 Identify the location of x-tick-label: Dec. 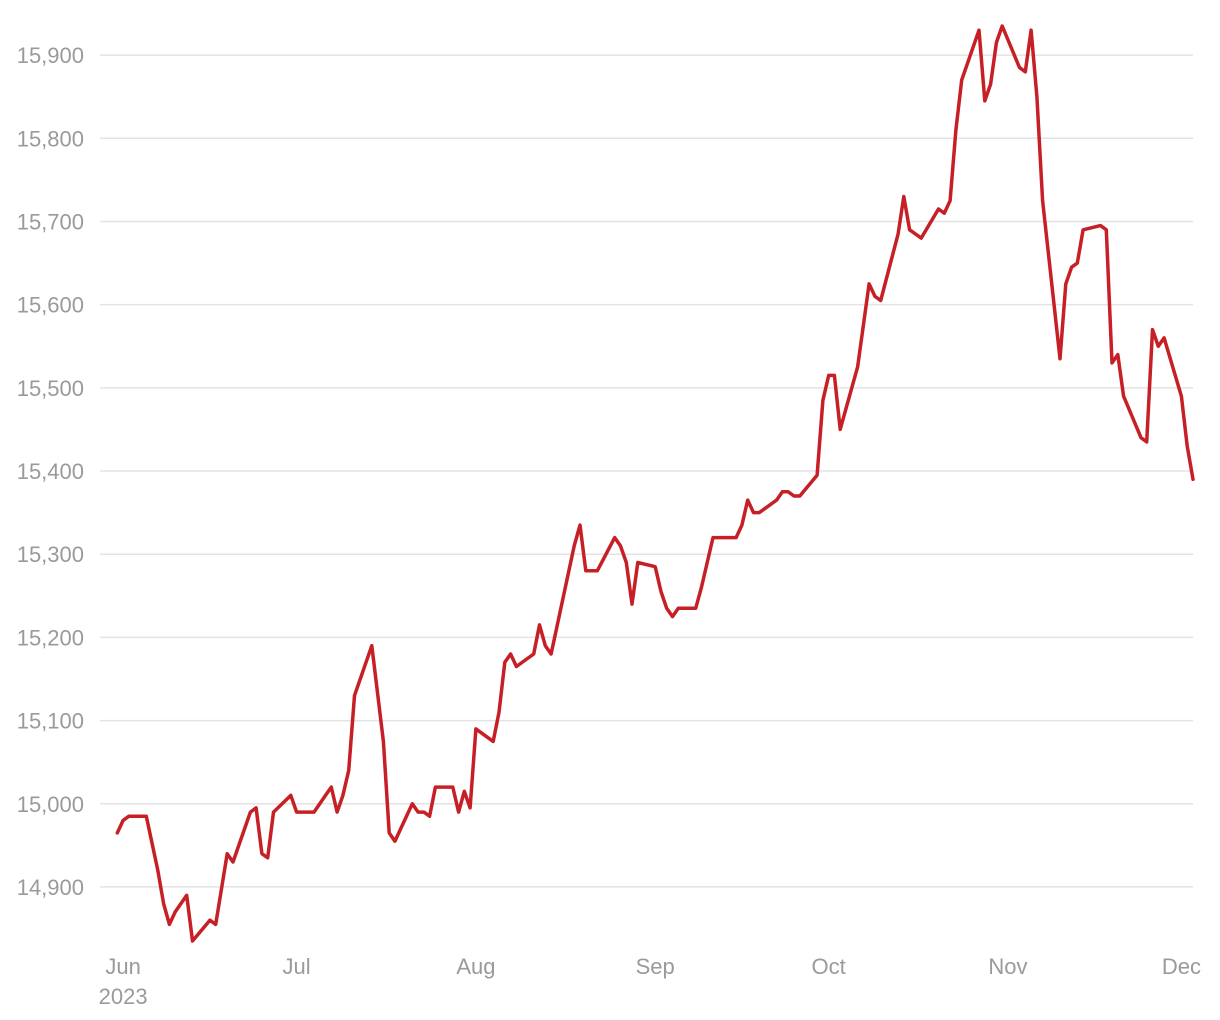
(1181, 966).